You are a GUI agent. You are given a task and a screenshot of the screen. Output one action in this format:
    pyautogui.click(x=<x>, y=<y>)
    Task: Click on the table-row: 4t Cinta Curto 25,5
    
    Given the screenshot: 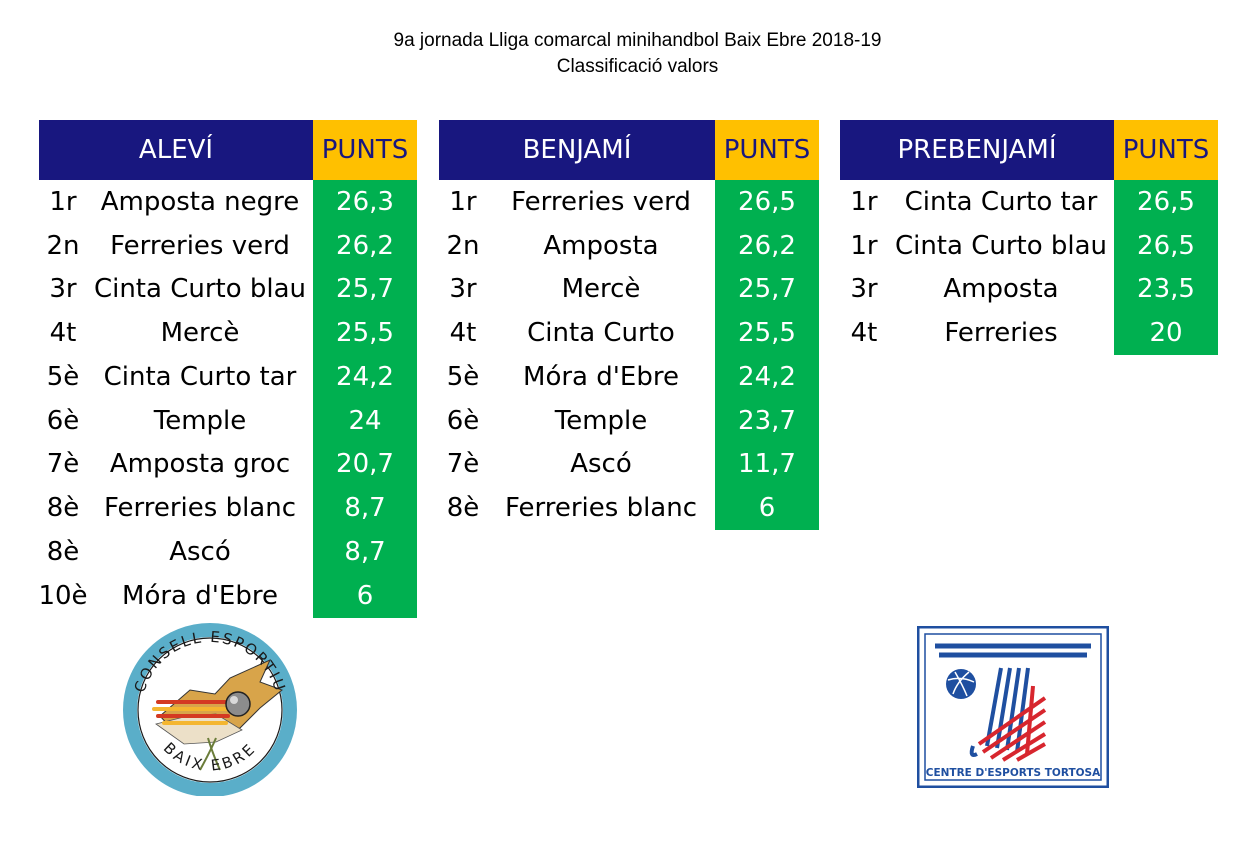 What is the action you would take?
    pyautogui.click(x=629, y=333)
    